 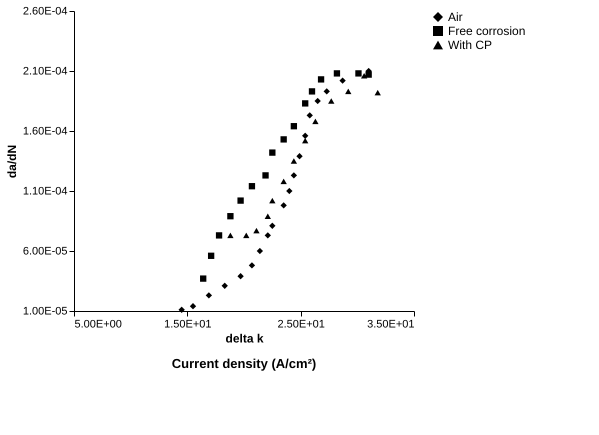 What do you see at coordinates (244, 363) in the screenshot?
I see `text: Current density (A/cm²)` at bounding box center [244, 363].